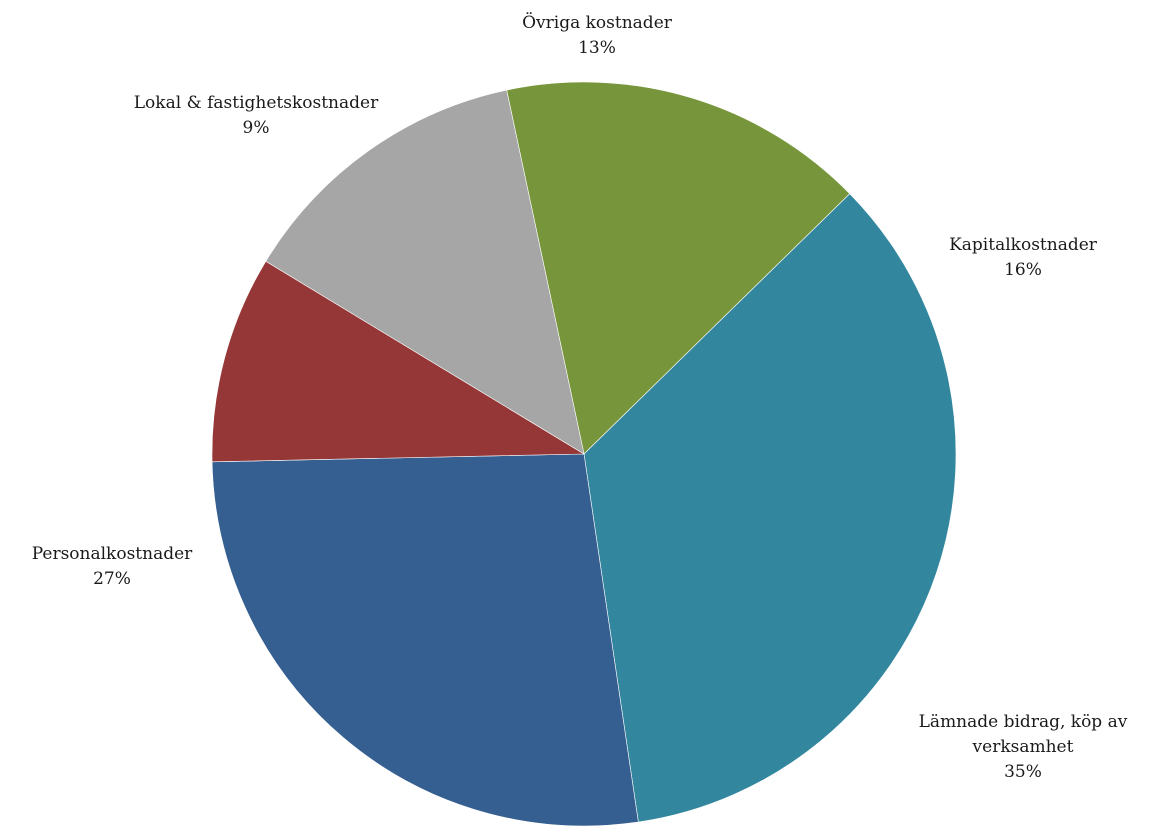  What do you see at coordinates (256, 128) in the screenshot?
I see `pie-label-percent: 9%` at bounding box center [256, 128].